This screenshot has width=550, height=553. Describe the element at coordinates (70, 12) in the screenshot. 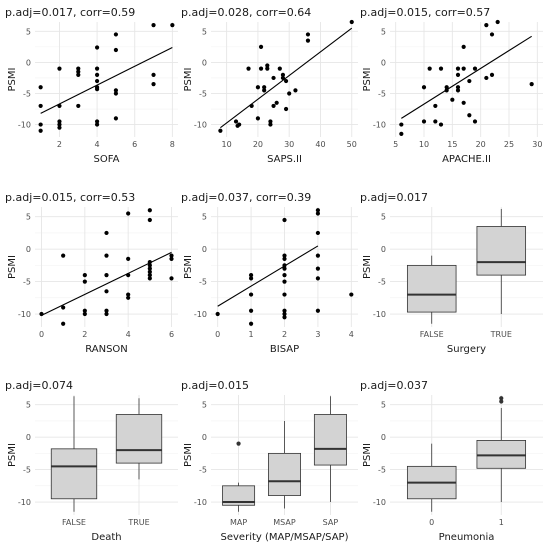

I see `panel-title: p.adj=0.017, corr=0.59` at that location.